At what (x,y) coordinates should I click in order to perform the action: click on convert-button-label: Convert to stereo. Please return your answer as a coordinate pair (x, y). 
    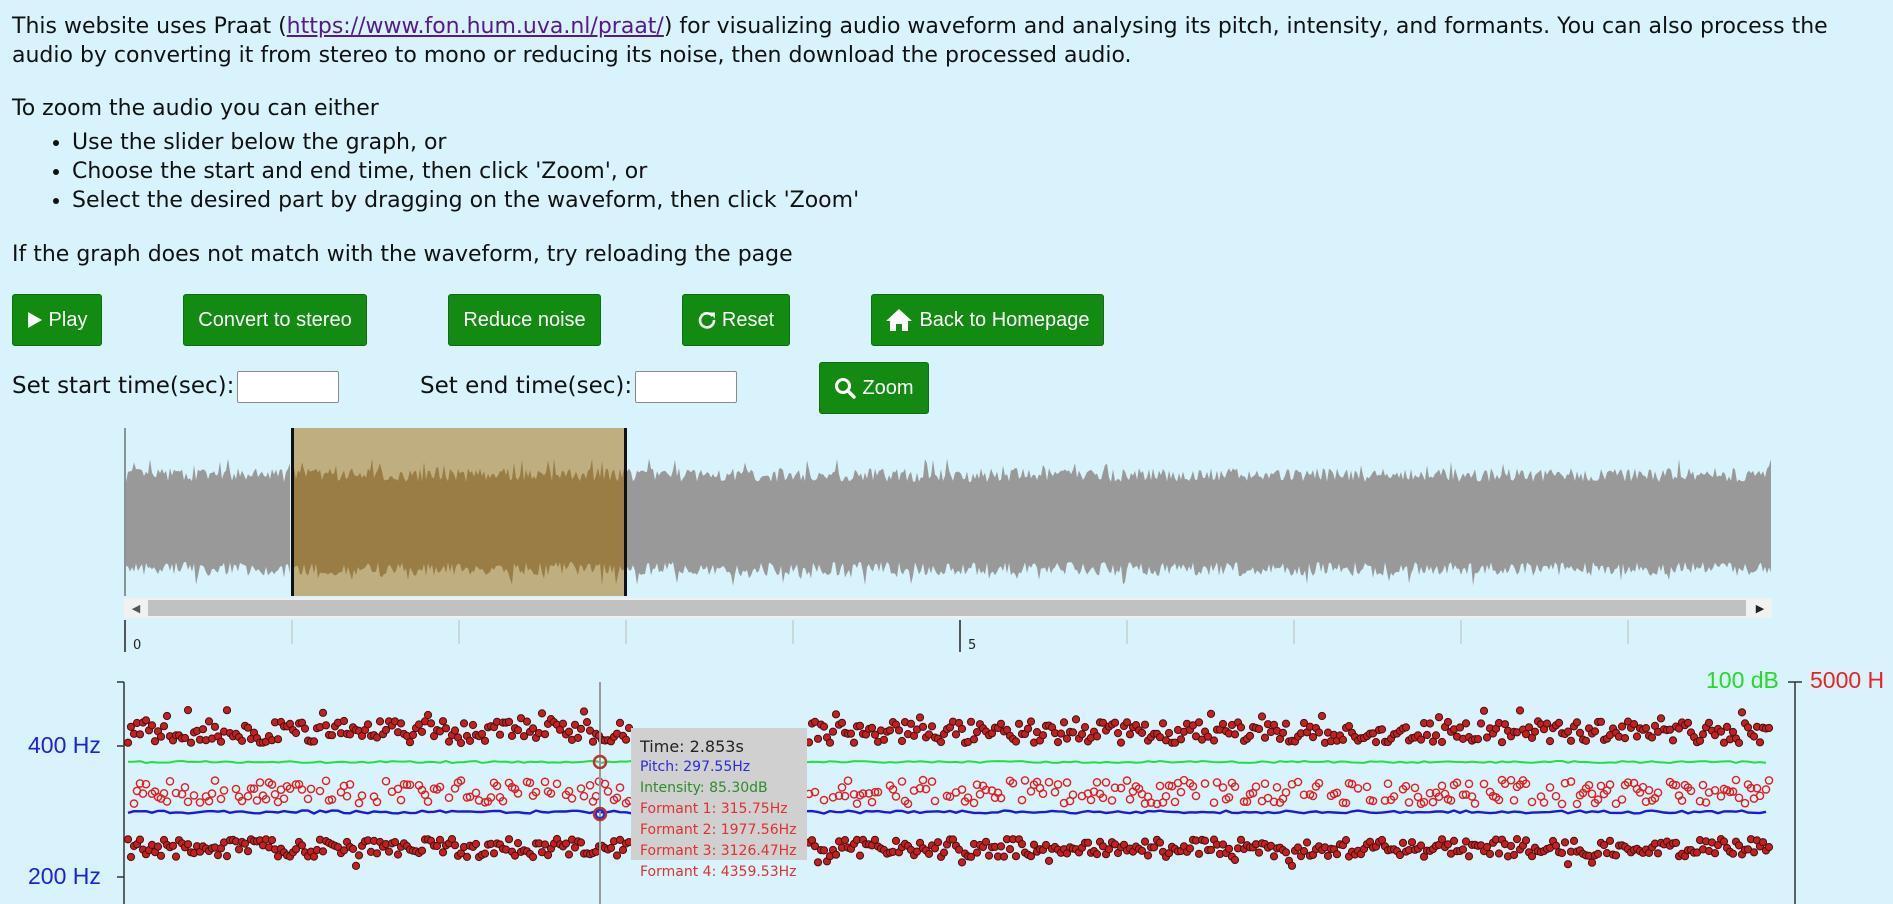
    Looking at the image, I should click on (275, 319).